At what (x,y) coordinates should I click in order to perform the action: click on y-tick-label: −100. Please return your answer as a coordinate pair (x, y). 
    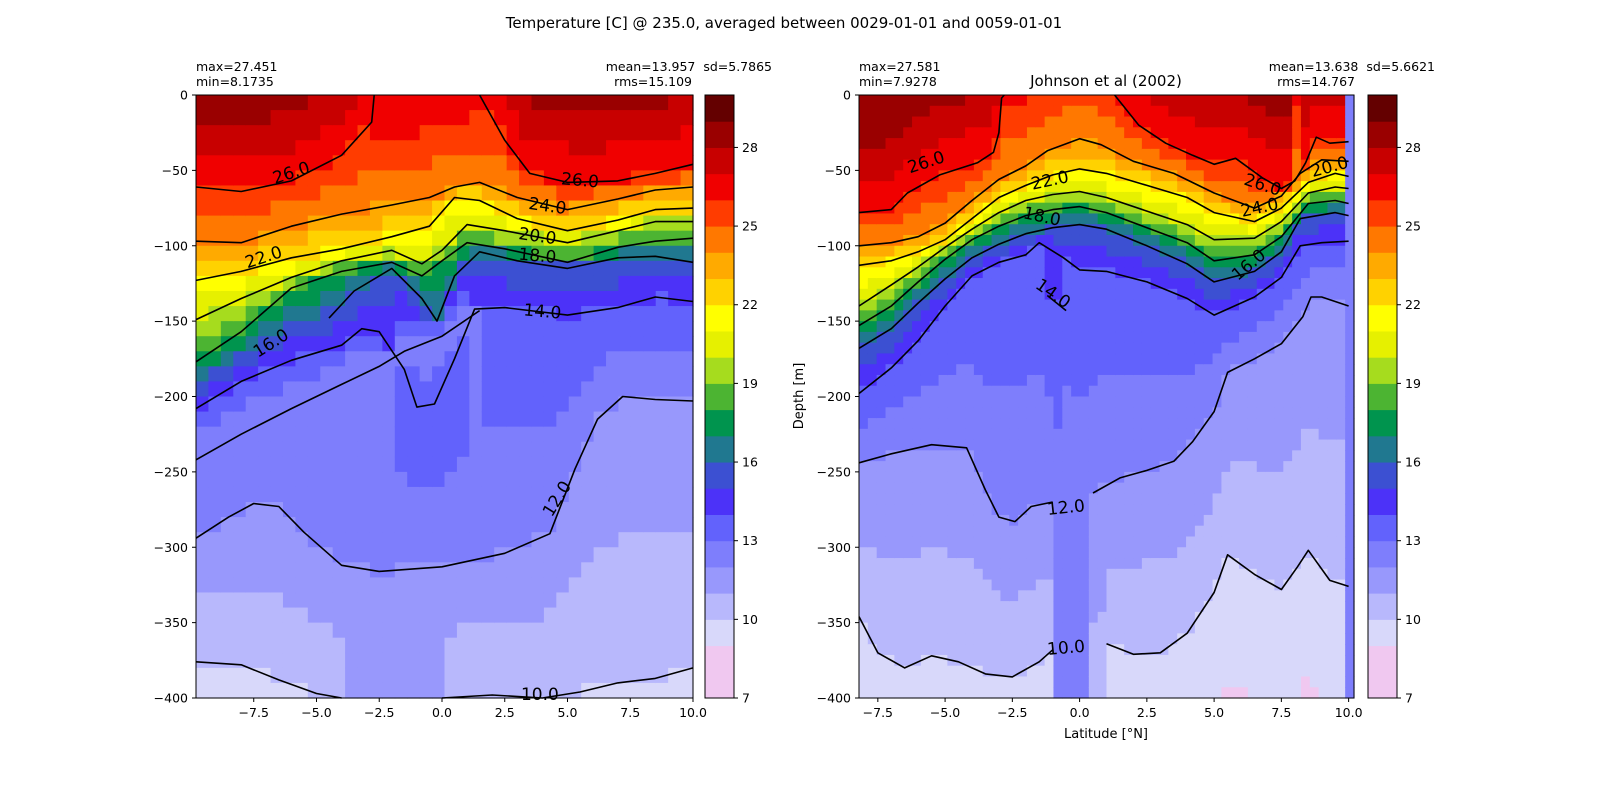
    Looking at the image, I should click on (171, 245).